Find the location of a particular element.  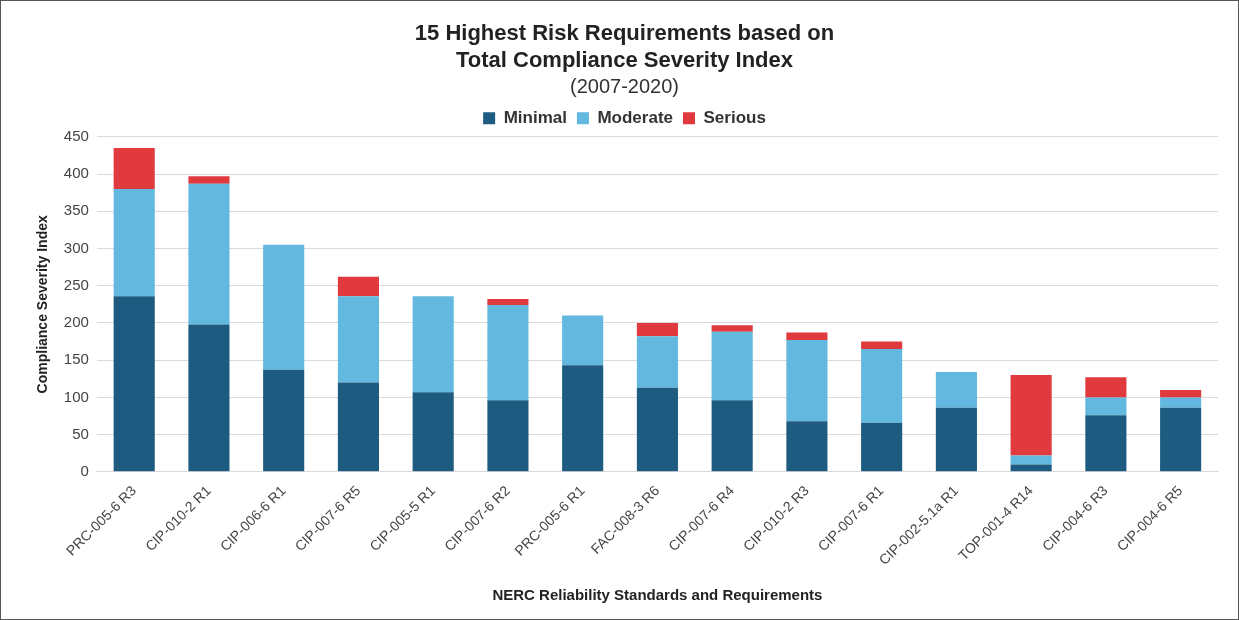

y-tick-label: 150 is located at coordinates (76, 359).